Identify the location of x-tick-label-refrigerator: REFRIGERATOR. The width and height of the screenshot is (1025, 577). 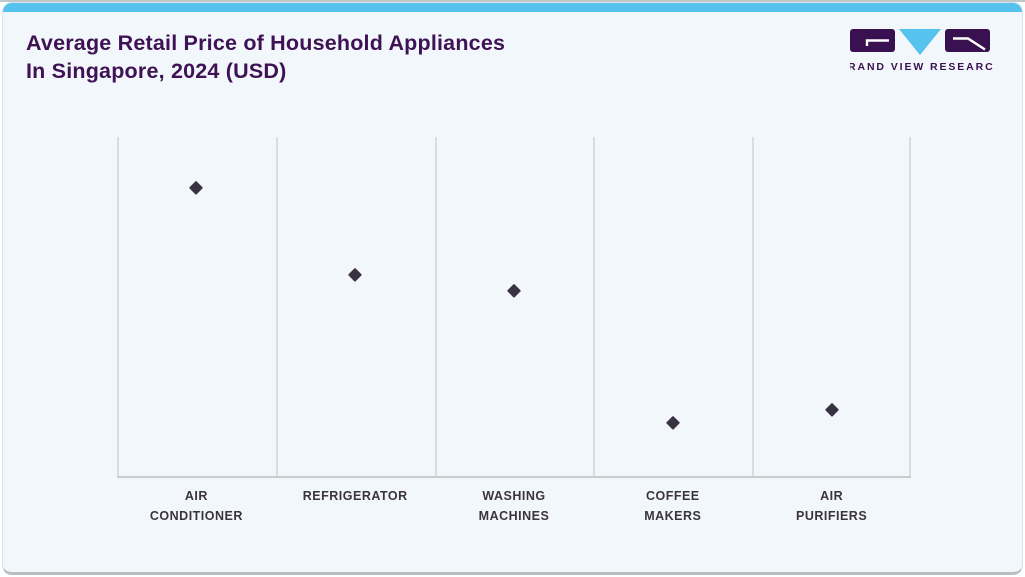
(355, 496).